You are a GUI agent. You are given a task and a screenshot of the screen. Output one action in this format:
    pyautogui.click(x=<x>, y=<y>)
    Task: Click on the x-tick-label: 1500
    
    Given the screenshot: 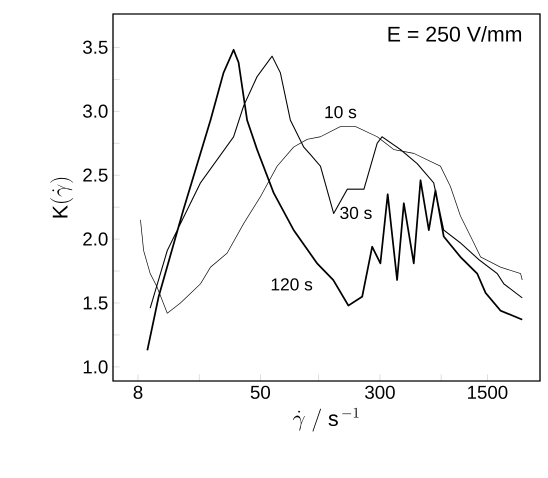 What is the action you would take?
    pyautogui.click(x=488, y=392)
    